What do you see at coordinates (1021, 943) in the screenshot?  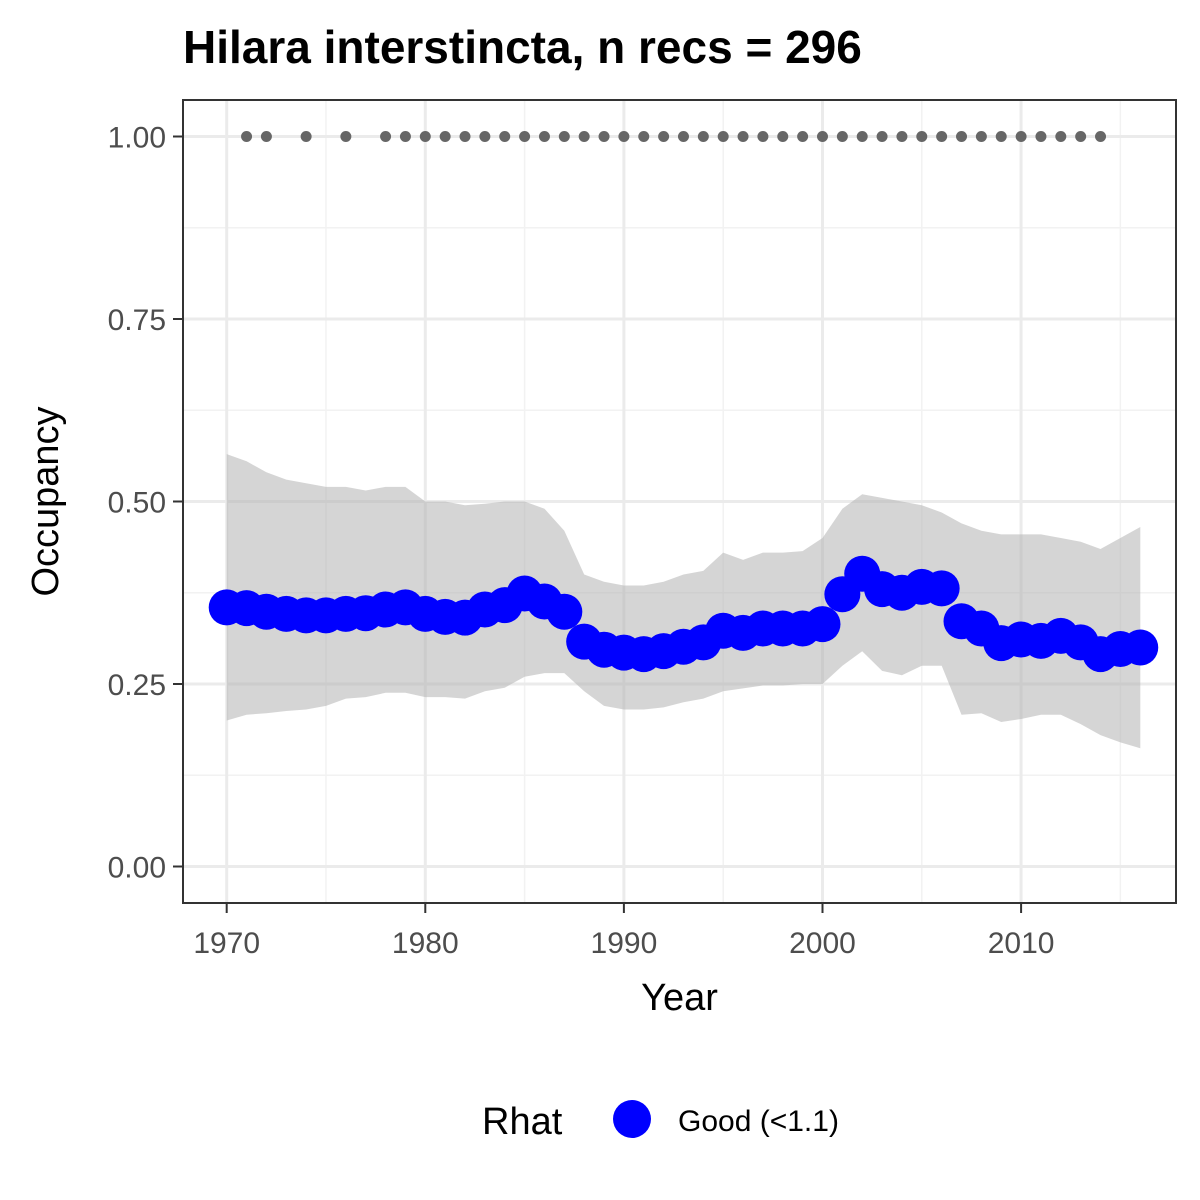 I see `x-tick-label: 2010` at bounding box center [1021, 943].